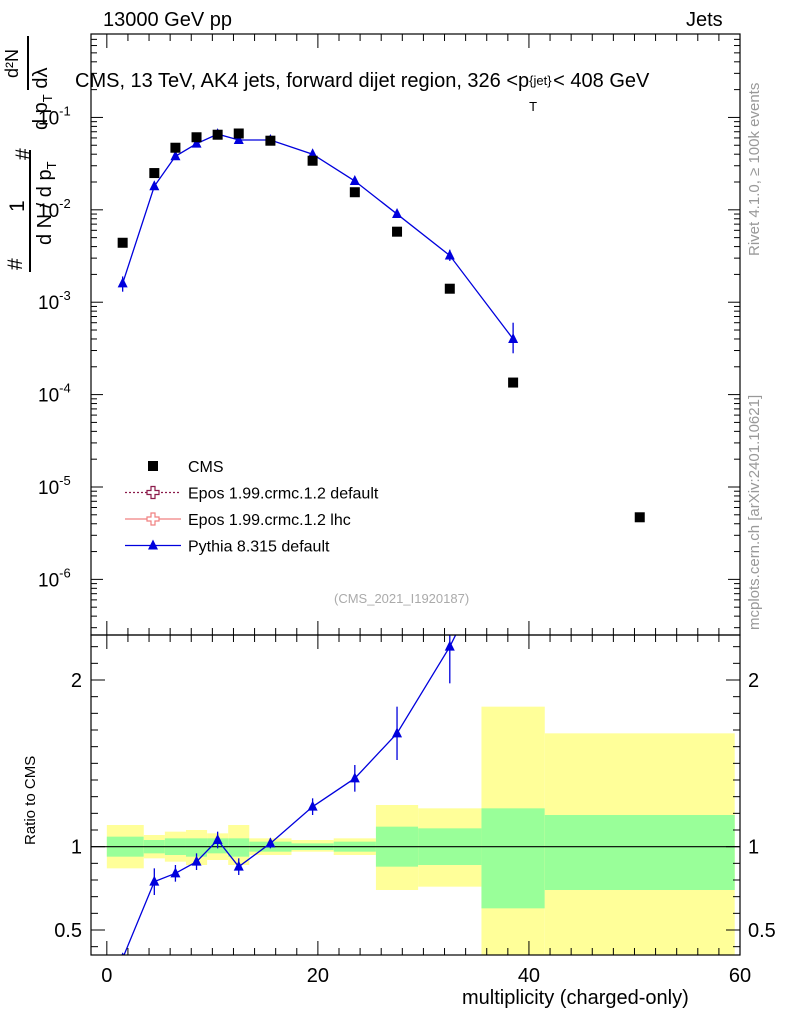 Image resolution: width=786 pixels, height=1024 pixels. I want to click on x-tick-label: 20, so click(318, 976).